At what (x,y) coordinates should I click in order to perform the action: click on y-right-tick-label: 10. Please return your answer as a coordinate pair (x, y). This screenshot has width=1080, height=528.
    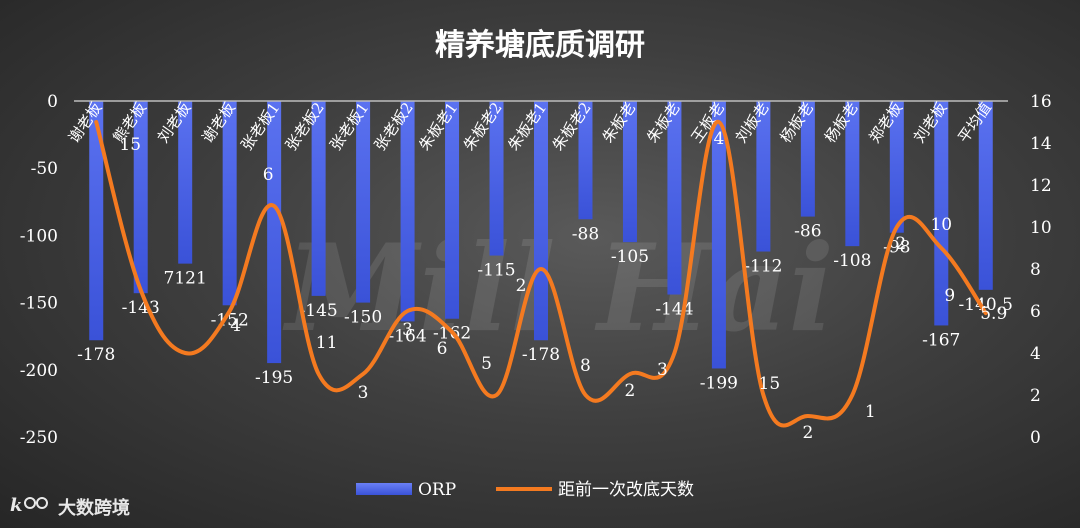
    Looking at the image, I should click on (1041, 228).